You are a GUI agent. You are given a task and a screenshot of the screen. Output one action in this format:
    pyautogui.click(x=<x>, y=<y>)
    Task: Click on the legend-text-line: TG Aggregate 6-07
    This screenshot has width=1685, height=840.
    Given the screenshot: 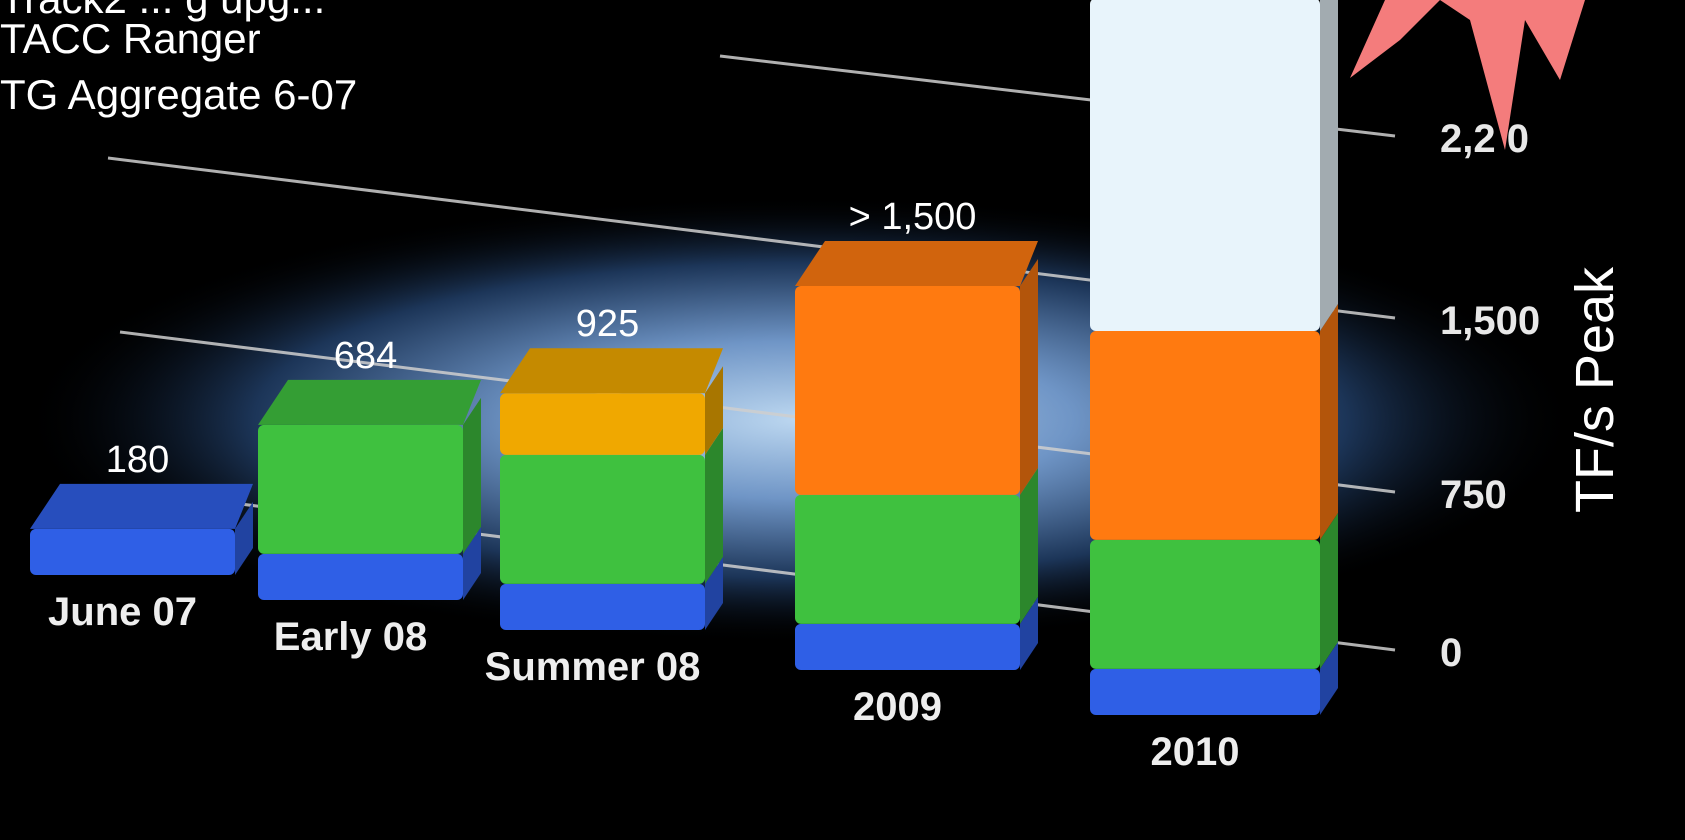 What is the action you would take?
    pyautogui.click(x=179, y=94)
    